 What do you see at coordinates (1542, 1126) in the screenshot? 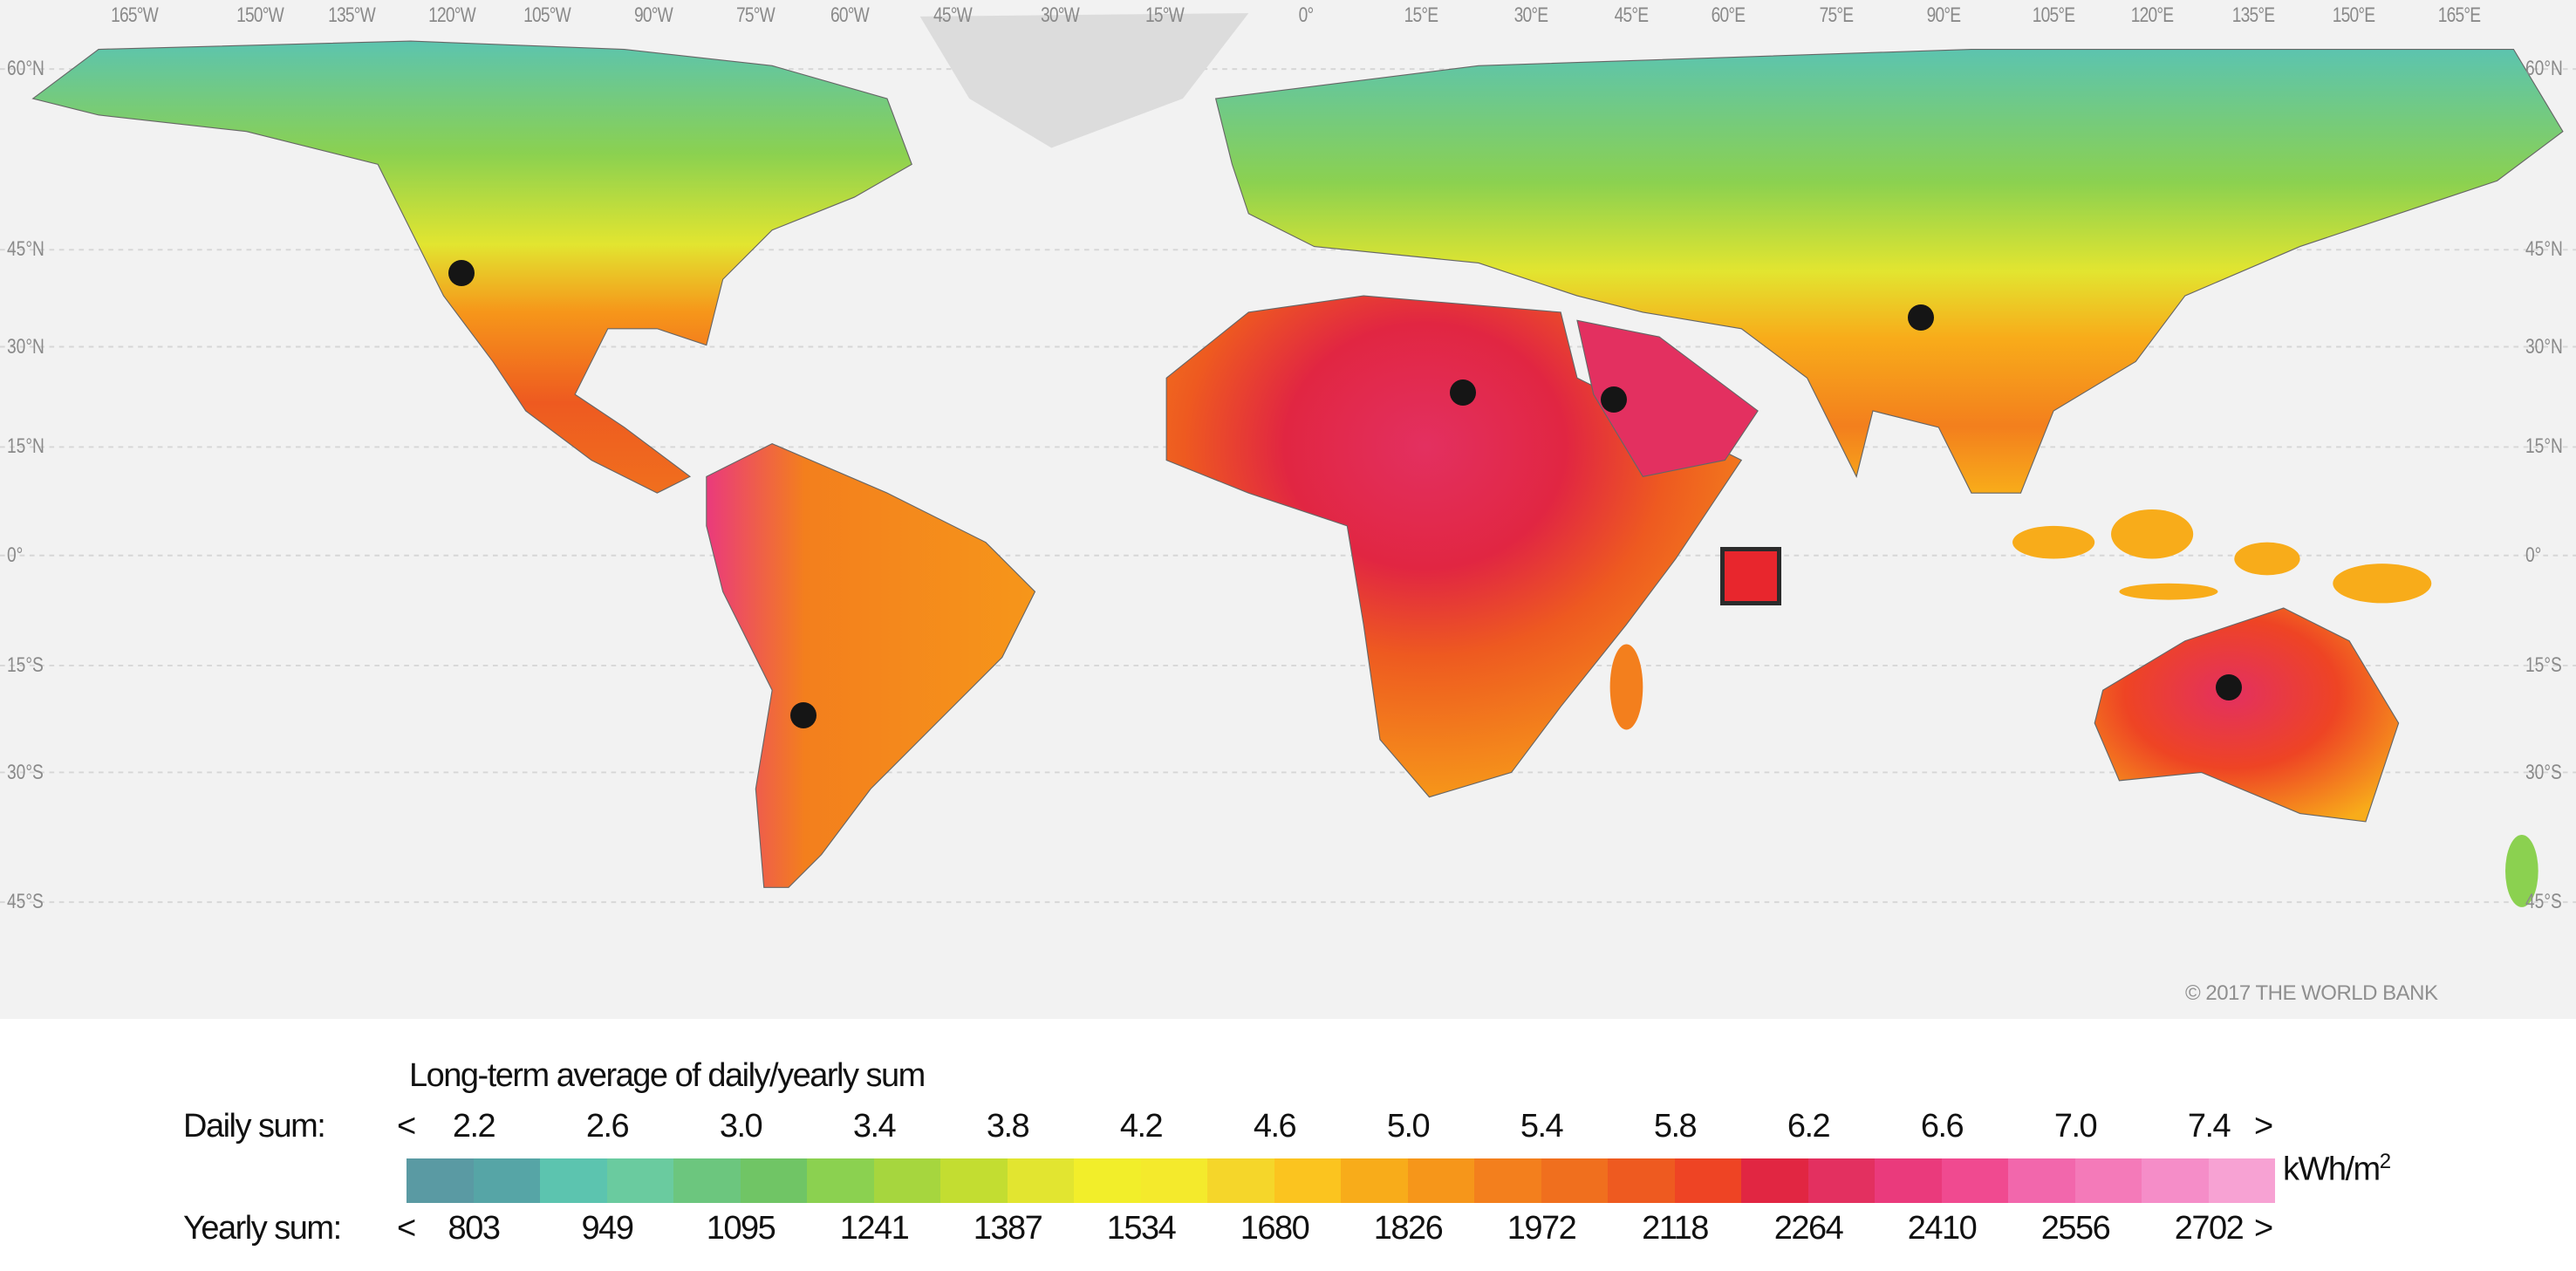
I see `daily-tick-label: 5.4` at bounding box center [1542, 1126].